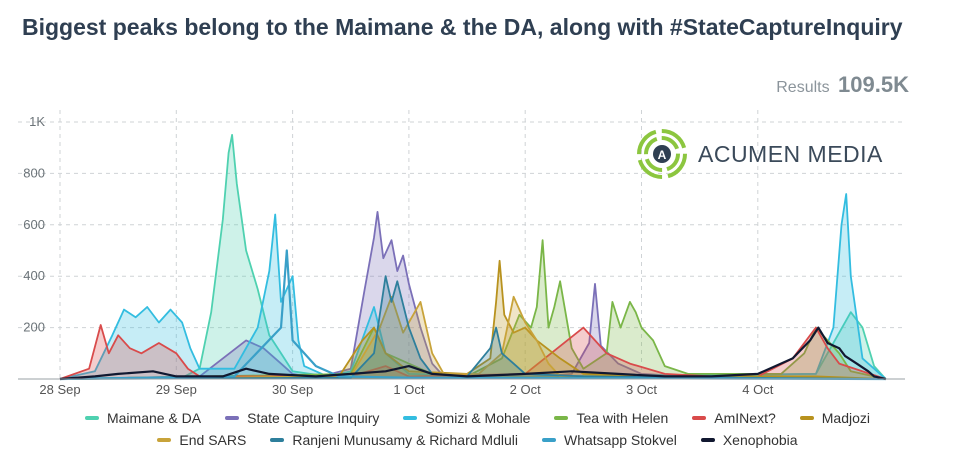 This screenshot has height=474, width=955. I want to click on legend-item: Tea with Helen, so click(611, 418).